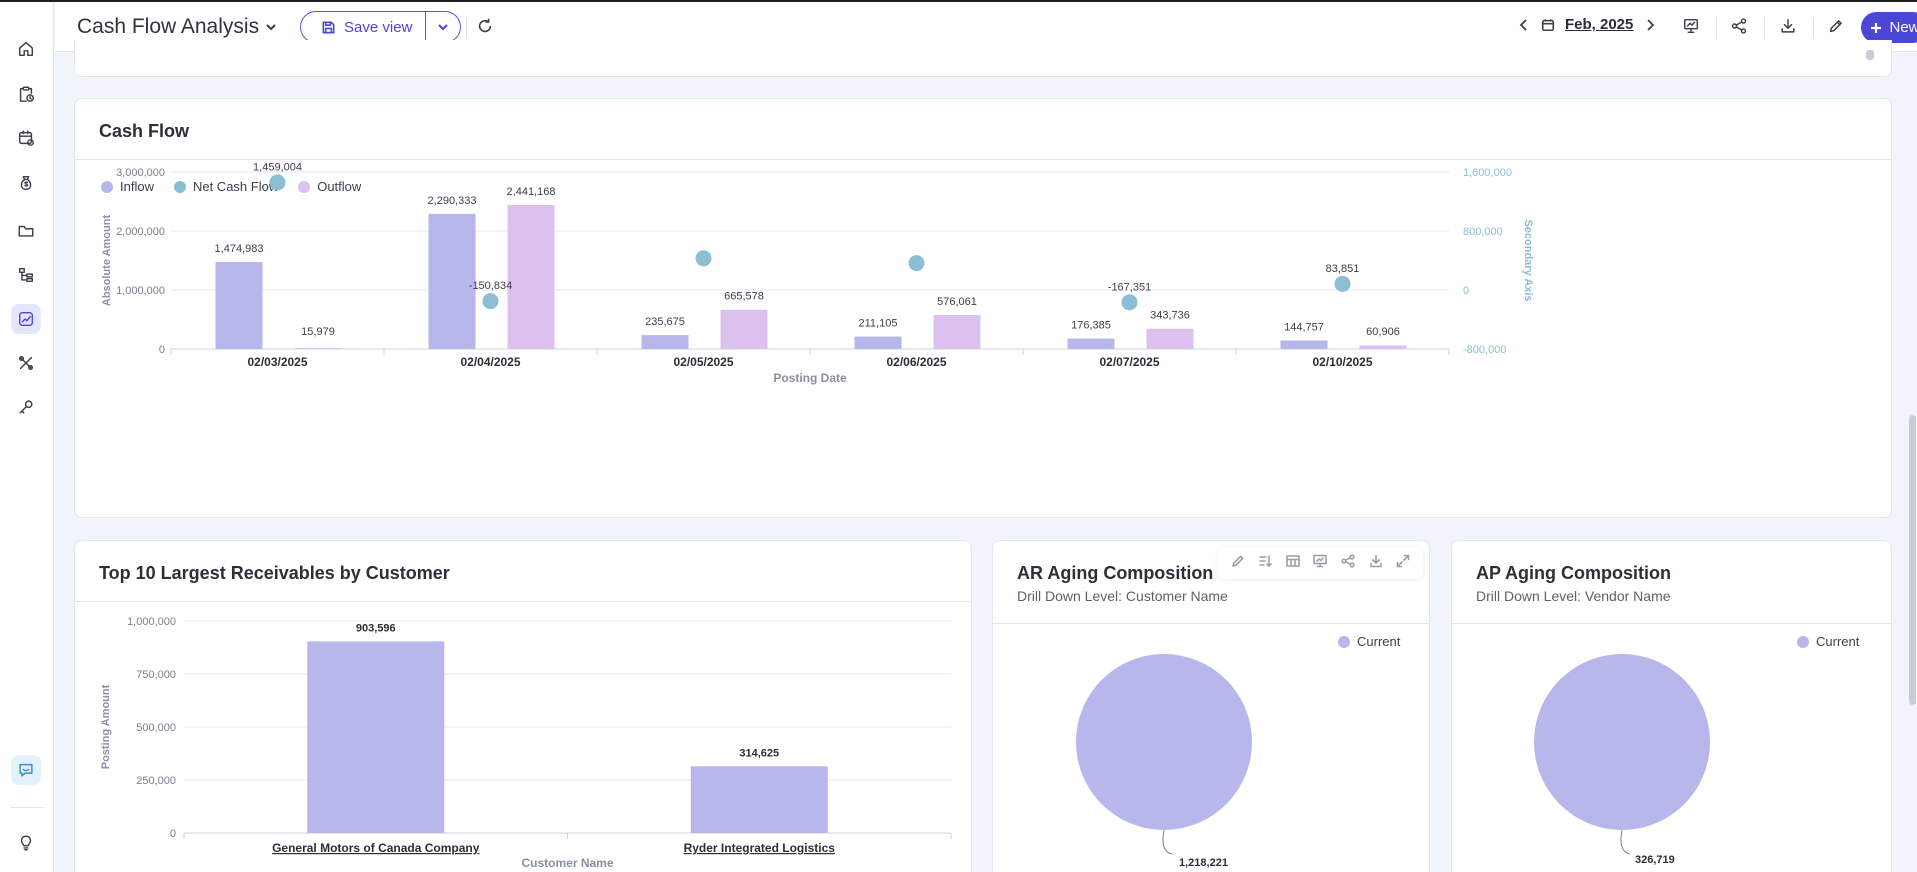 The width and height of the screenshot is (1917, 872). What do you see at coordinates (26, 183) in the screenshot?
I see `money-bag-icon` at bounding box center [26, 183].